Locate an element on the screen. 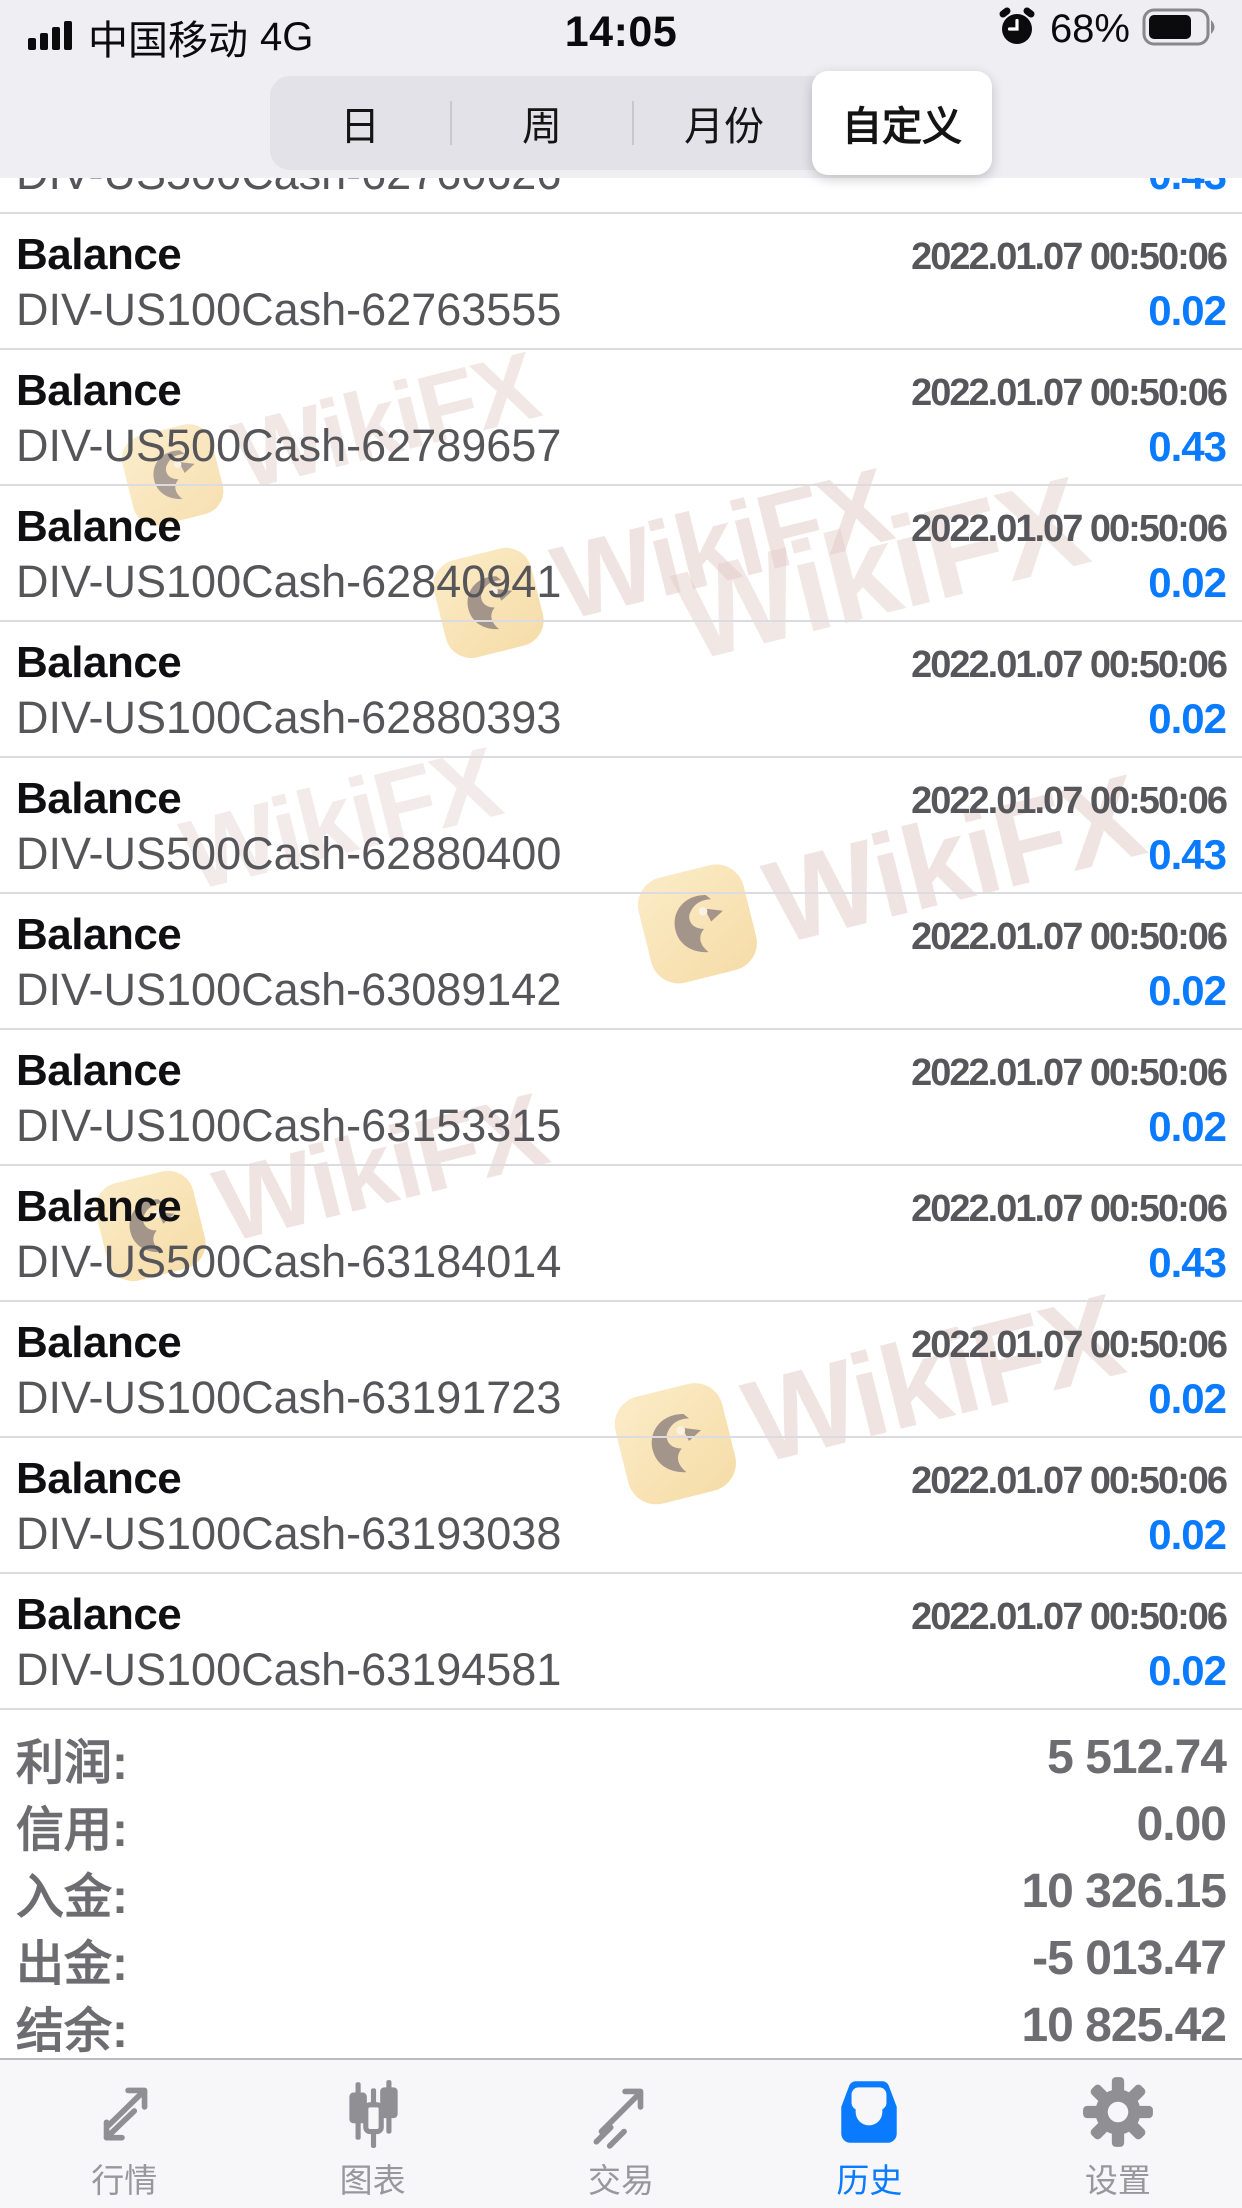 The height and width of the screenshot is (2208, 1242). summary-line: 结余: 10 825.42 is located at coordinates (621, 2025).